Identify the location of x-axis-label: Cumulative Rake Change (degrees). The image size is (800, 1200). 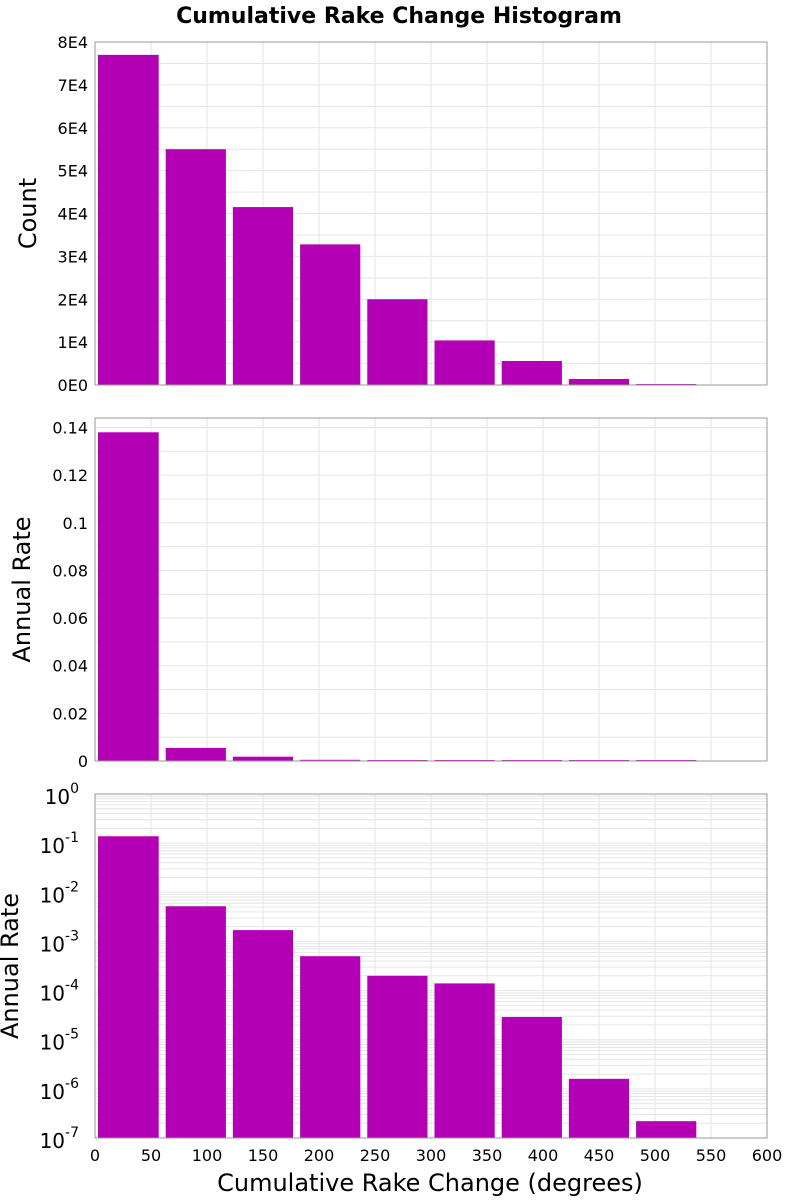
(430, 1183).